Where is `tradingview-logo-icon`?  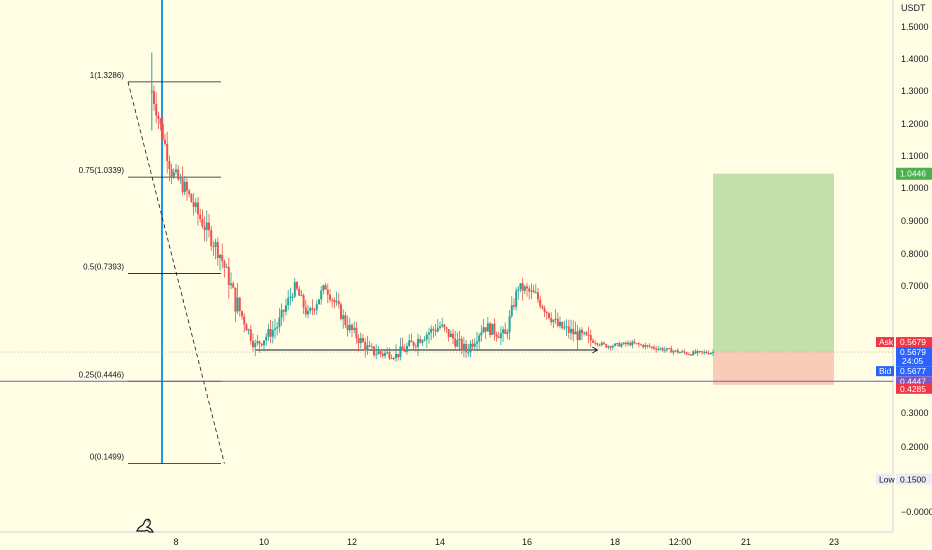
tradingview-logo-icon is located at coordinates (145, 525).